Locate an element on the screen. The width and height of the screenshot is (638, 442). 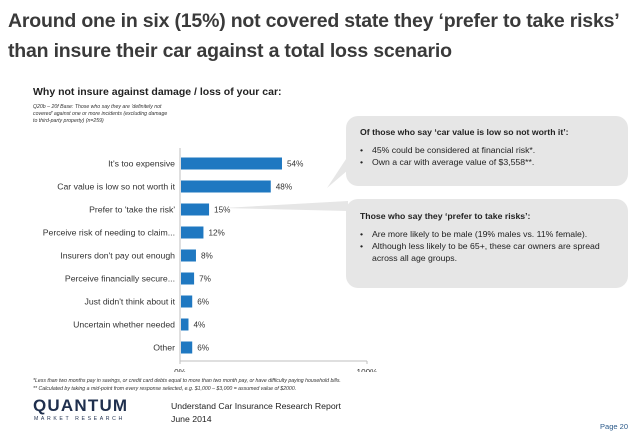
category-label: Just didn't think about it is located at coordinates (129, 302).